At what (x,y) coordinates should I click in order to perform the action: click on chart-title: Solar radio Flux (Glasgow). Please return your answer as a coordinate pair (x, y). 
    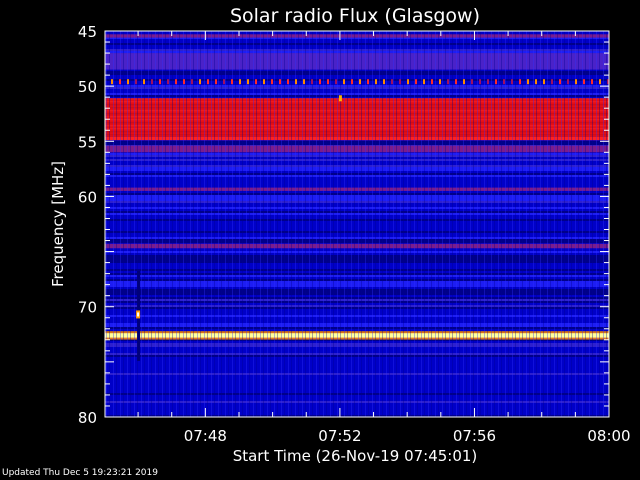
    Looking at the image, I should click on (355, 16).